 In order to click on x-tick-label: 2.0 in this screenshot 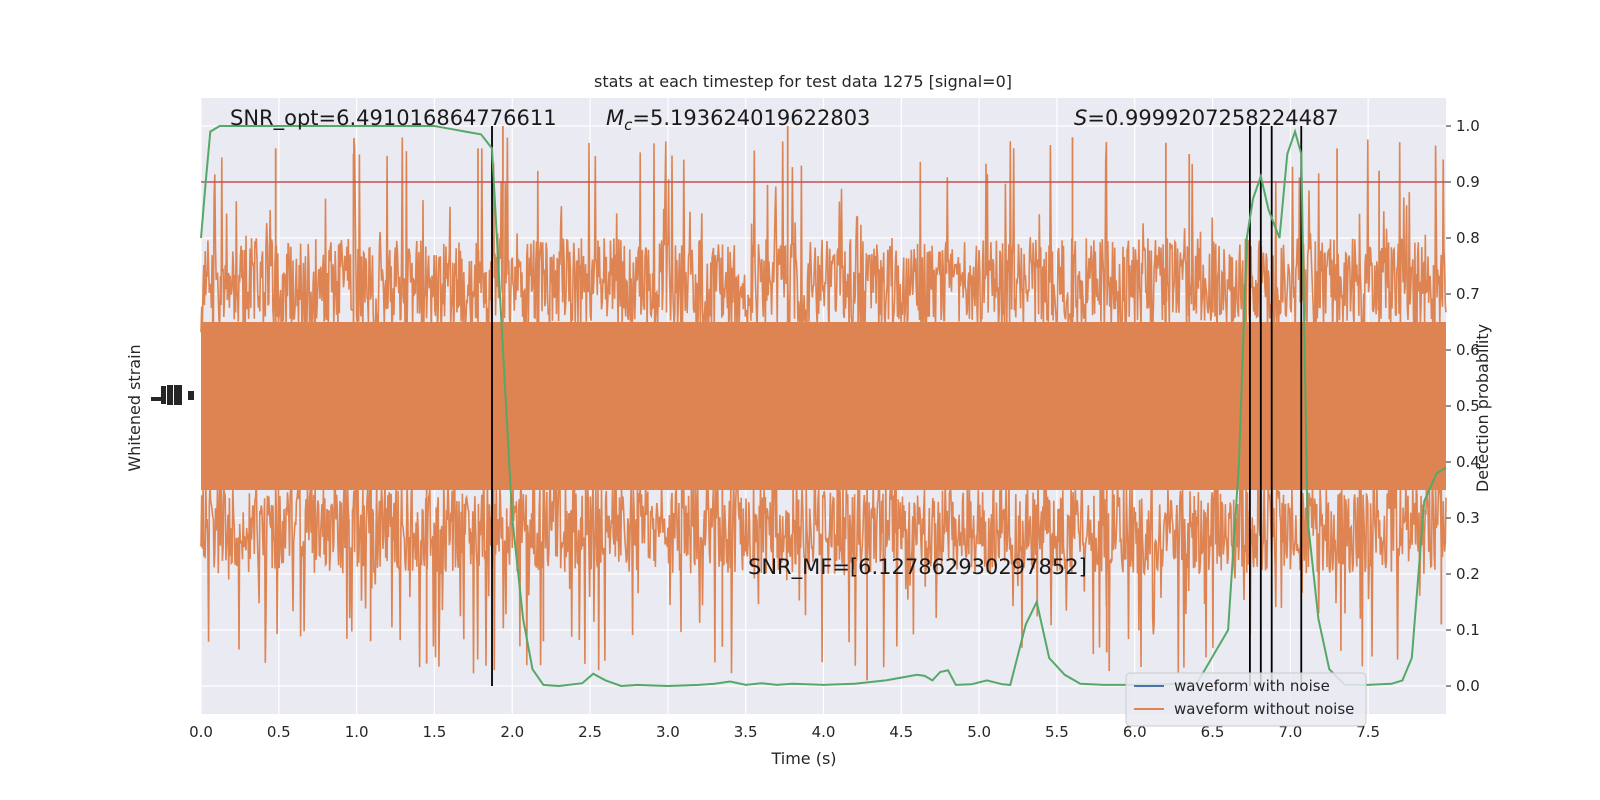, I will do `click(512, 732)`.